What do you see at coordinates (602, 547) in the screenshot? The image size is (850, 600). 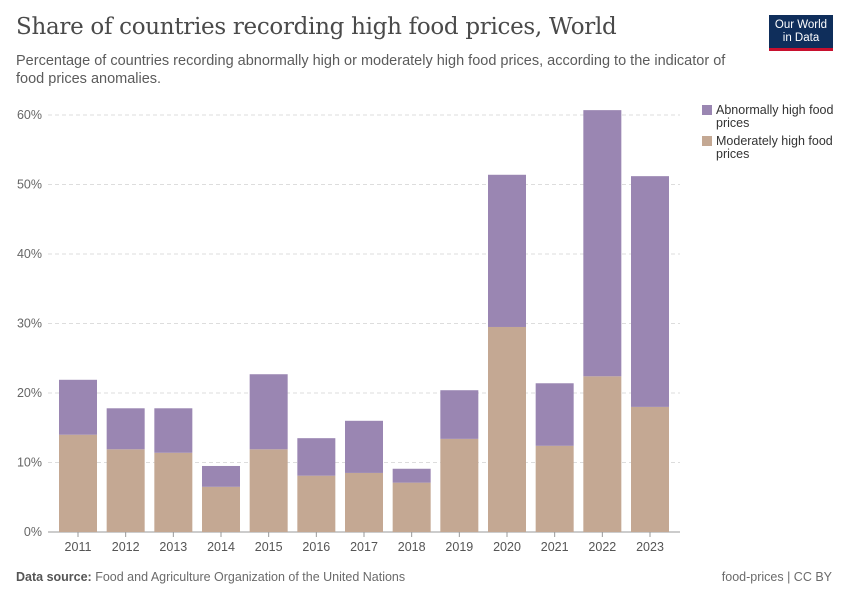 I see `x-tick-label: 2022` at bounding box center [602, 547].